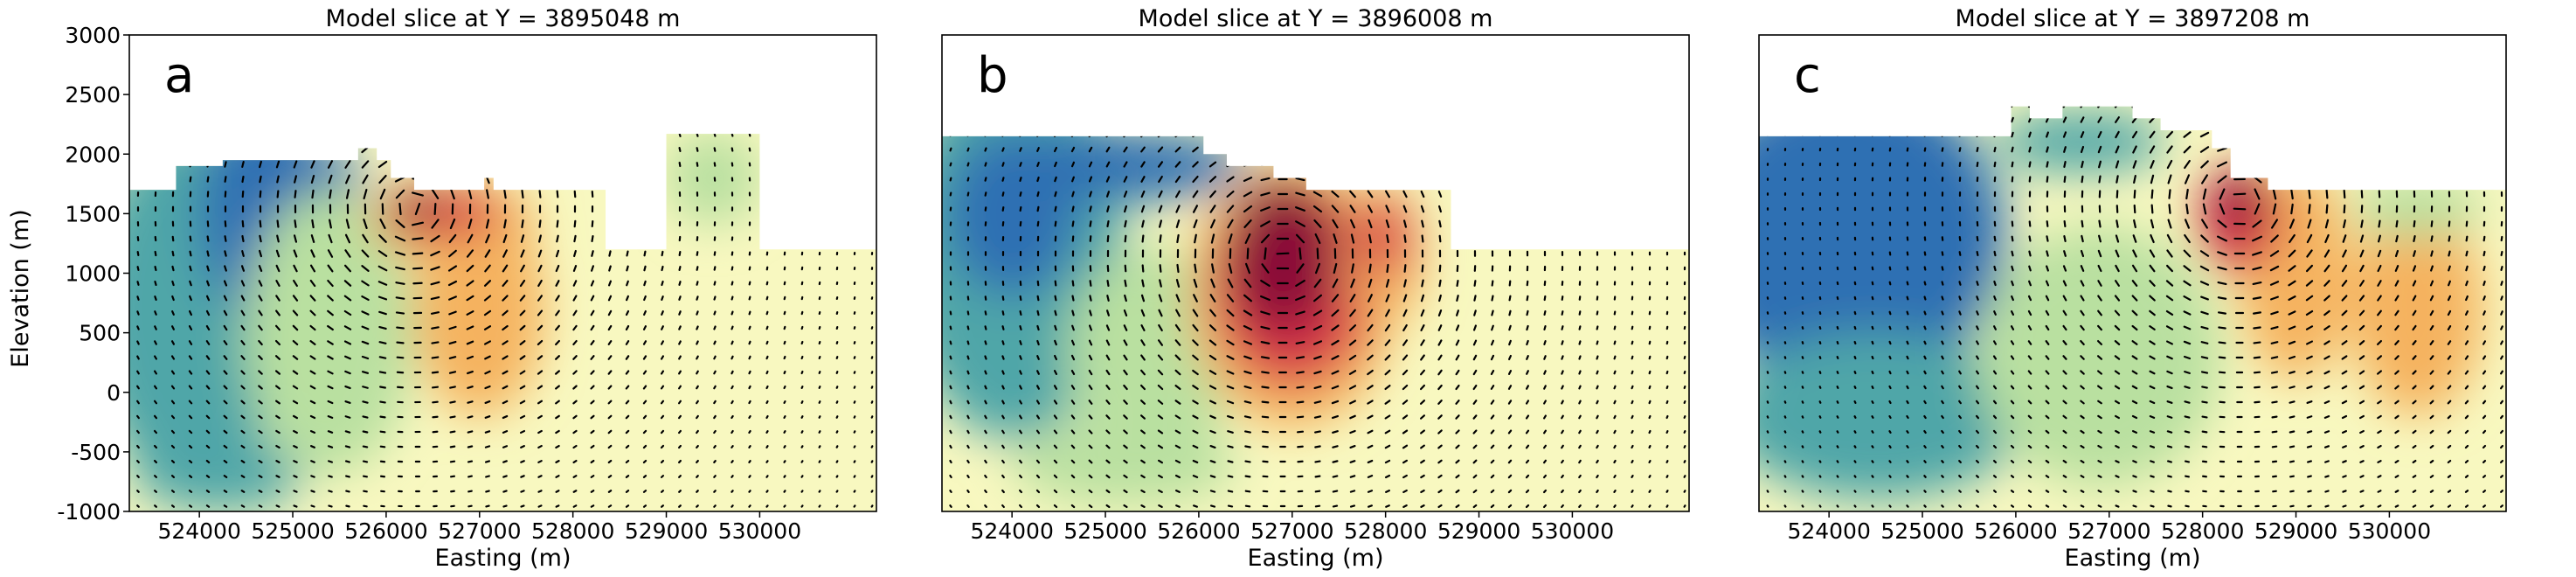  I want to click on panel-letter: c, so click(1807, 75).